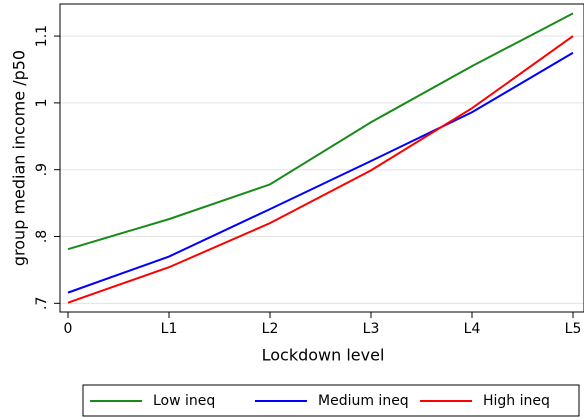  I want to click on x-tick-label: L1, so click(169, 329).